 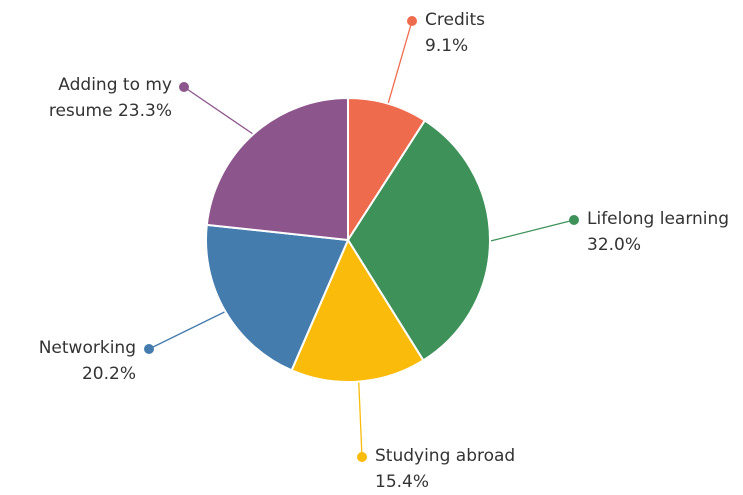 I want to click on value-label: 20.2%, so click(x=108, y=374).